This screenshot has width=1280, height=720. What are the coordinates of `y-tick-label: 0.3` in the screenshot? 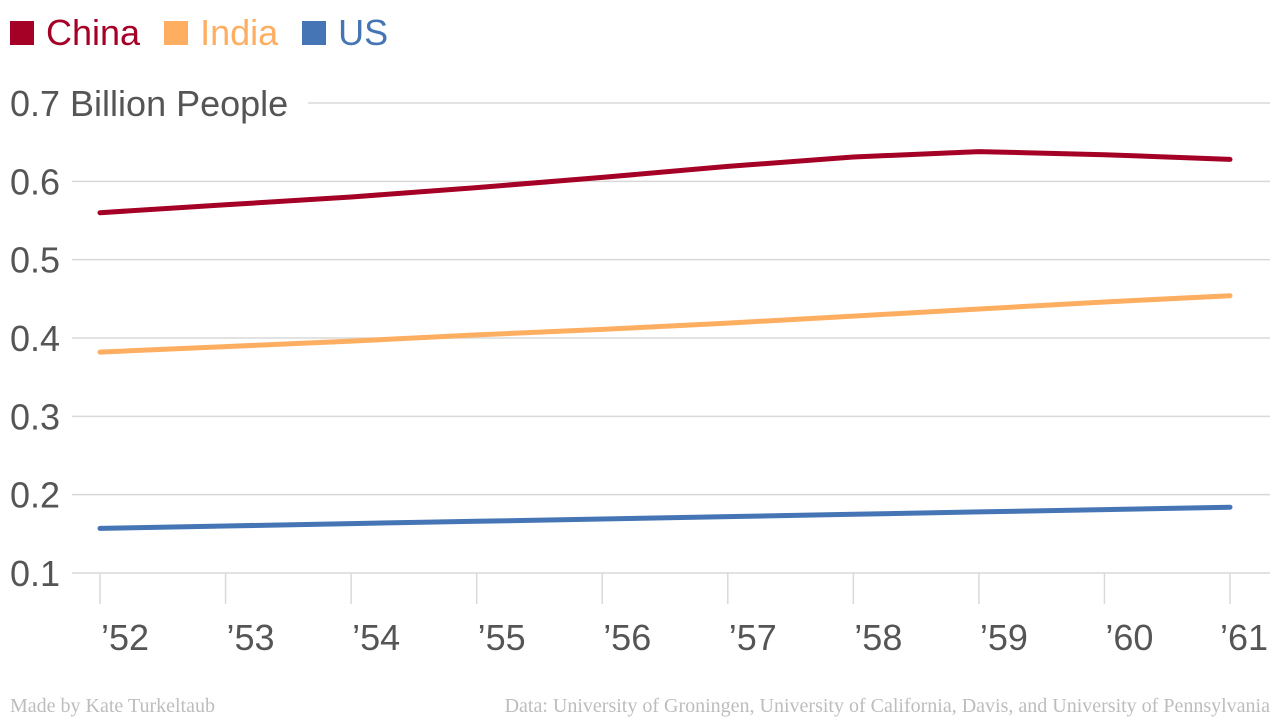 It's located at (35, 416).